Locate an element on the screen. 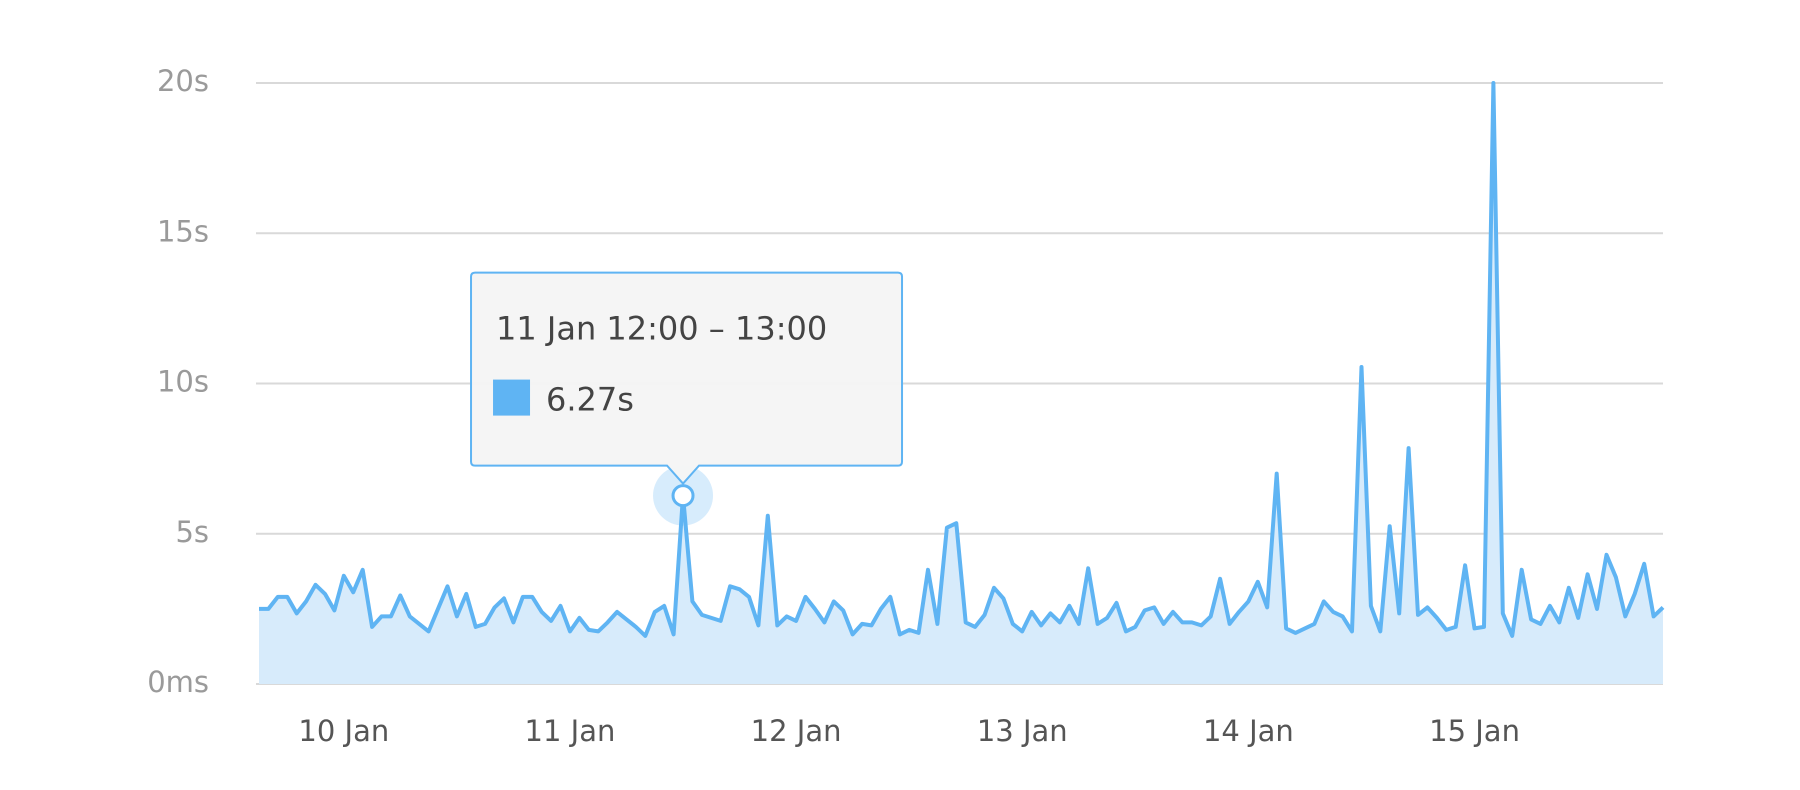 This screenshot has width=1800, height=790. x-tick-label: 13 Jan is located at coordinates (1022, 731).